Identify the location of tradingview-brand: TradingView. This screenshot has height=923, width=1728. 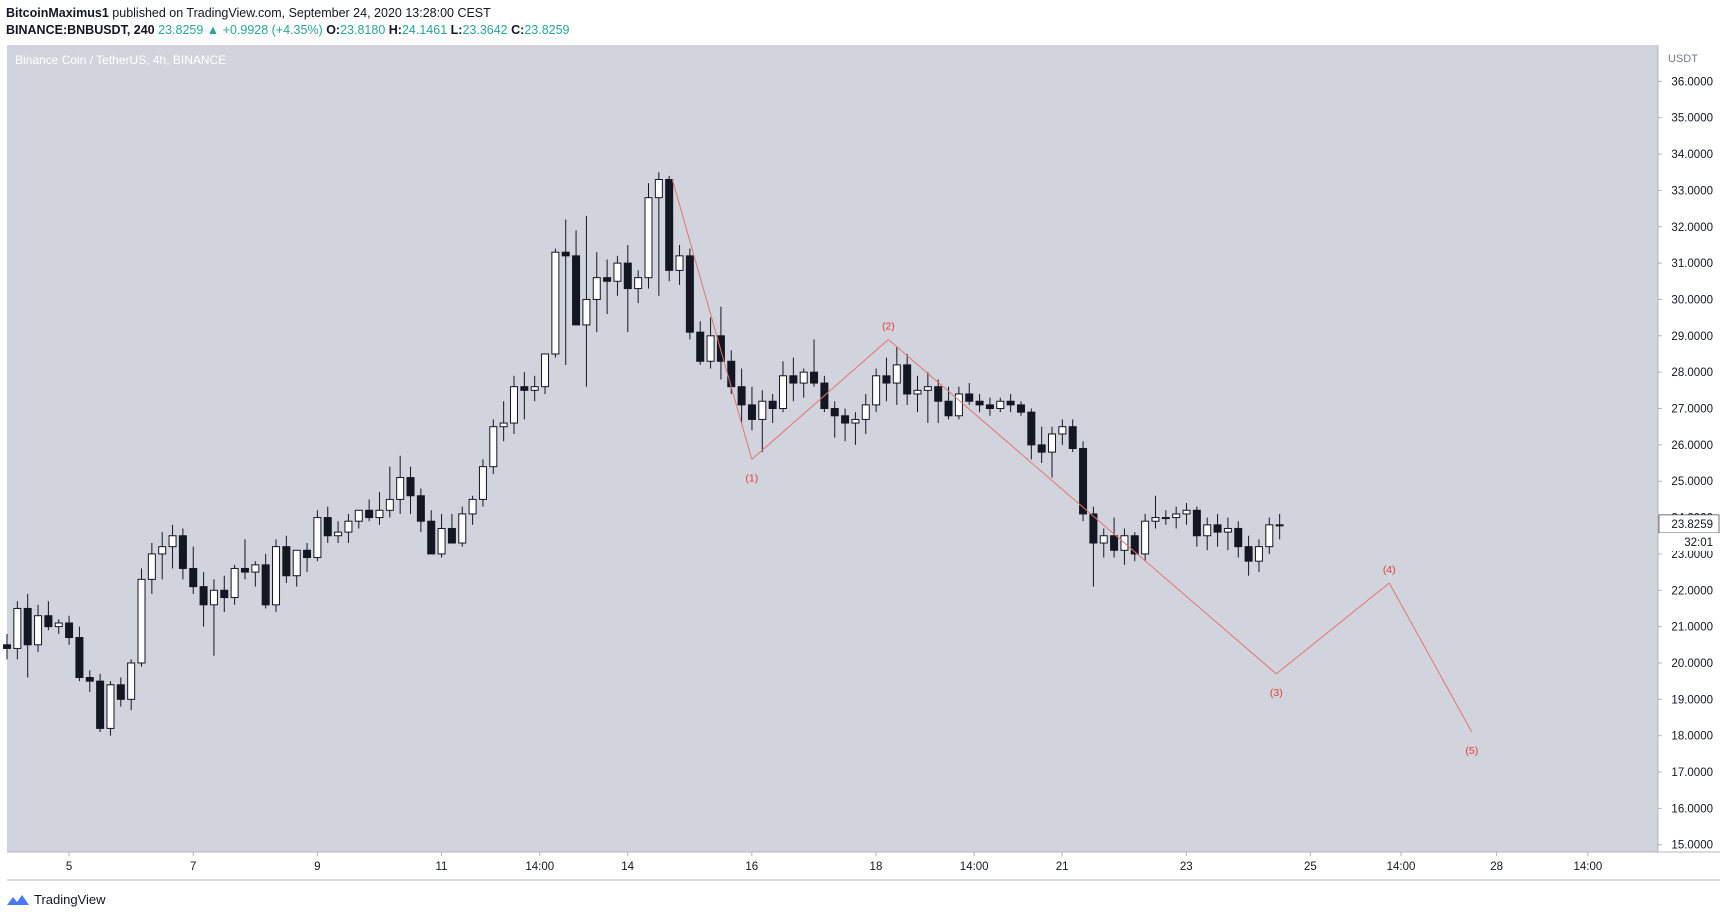
(56, 899).